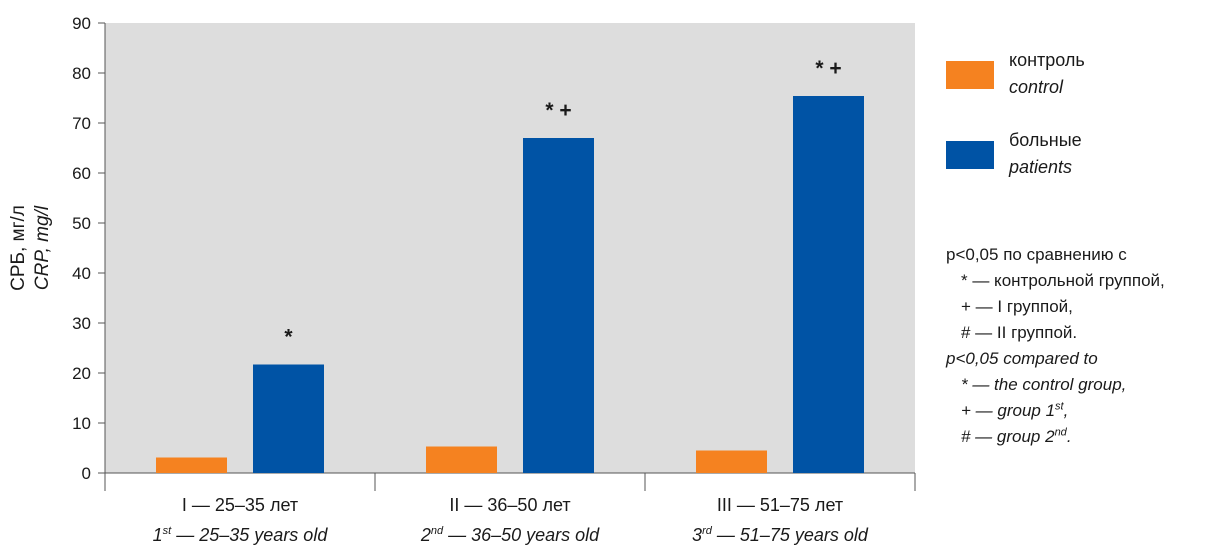  I want to click on y-tick-label: 80, so click(81, 73).